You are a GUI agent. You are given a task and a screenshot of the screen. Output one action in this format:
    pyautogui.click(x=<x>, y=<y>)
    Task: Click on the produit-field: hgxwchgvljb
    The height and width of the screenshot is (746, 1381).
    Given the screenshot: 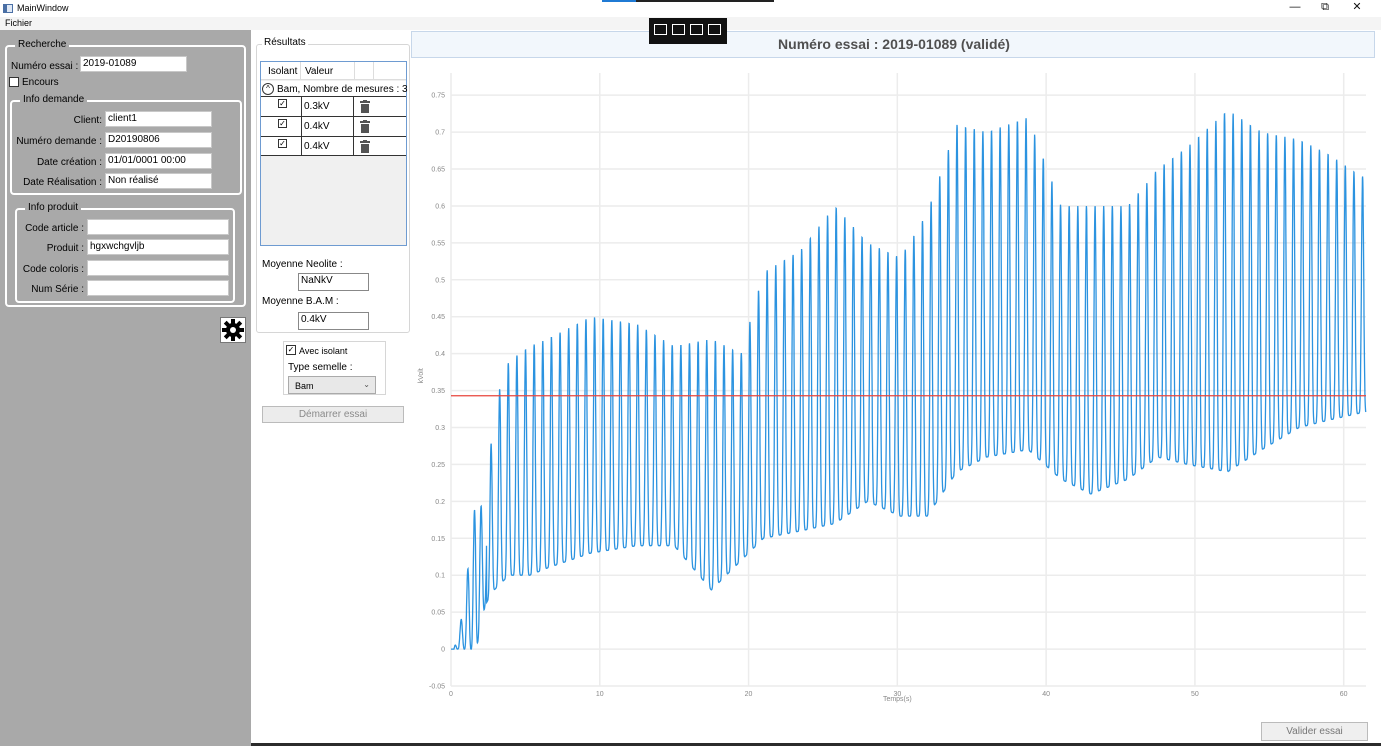 What is the action you would take?
    pyautogui.click(x=158, y=247)
    